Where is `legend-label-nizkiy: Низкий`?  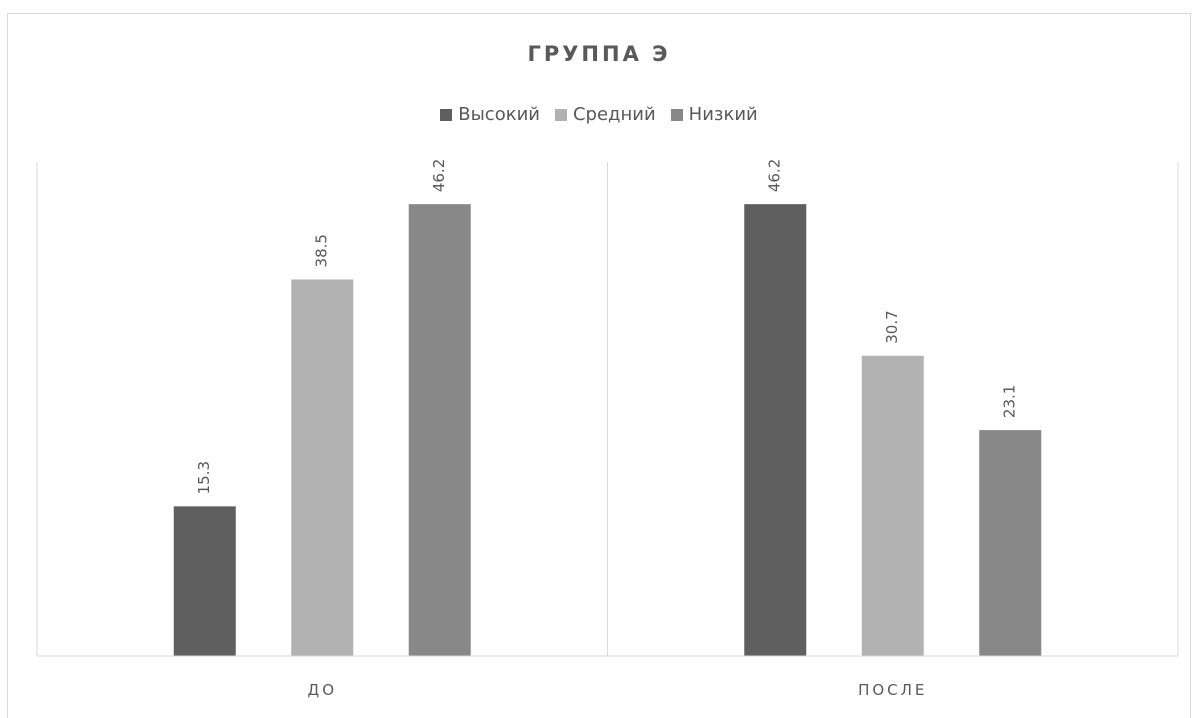
legend-label-nizkiy: Низкий is located at coordinates (723, 114).